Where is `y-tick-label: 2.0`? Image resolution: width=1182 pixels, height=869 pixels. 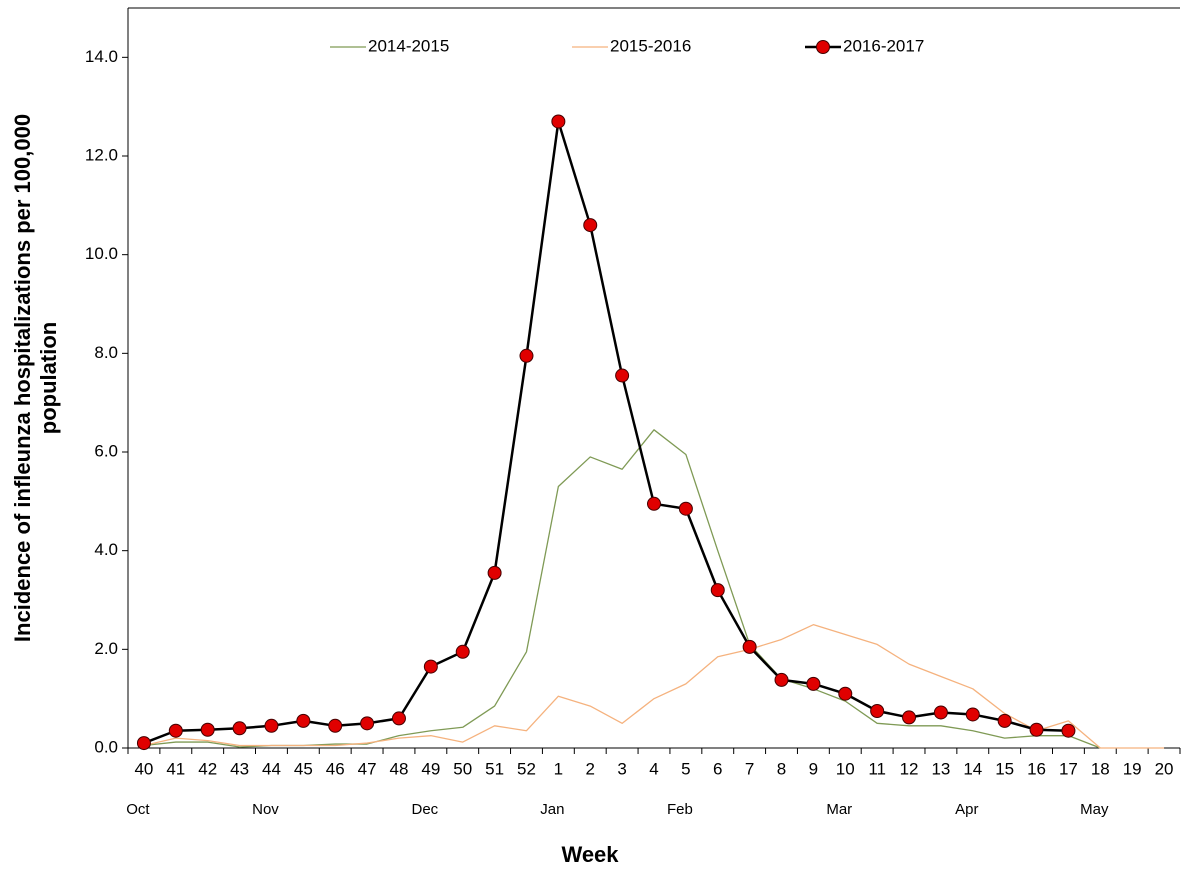
y-tick-label: 2.0 is located at coordinates (106, 648).